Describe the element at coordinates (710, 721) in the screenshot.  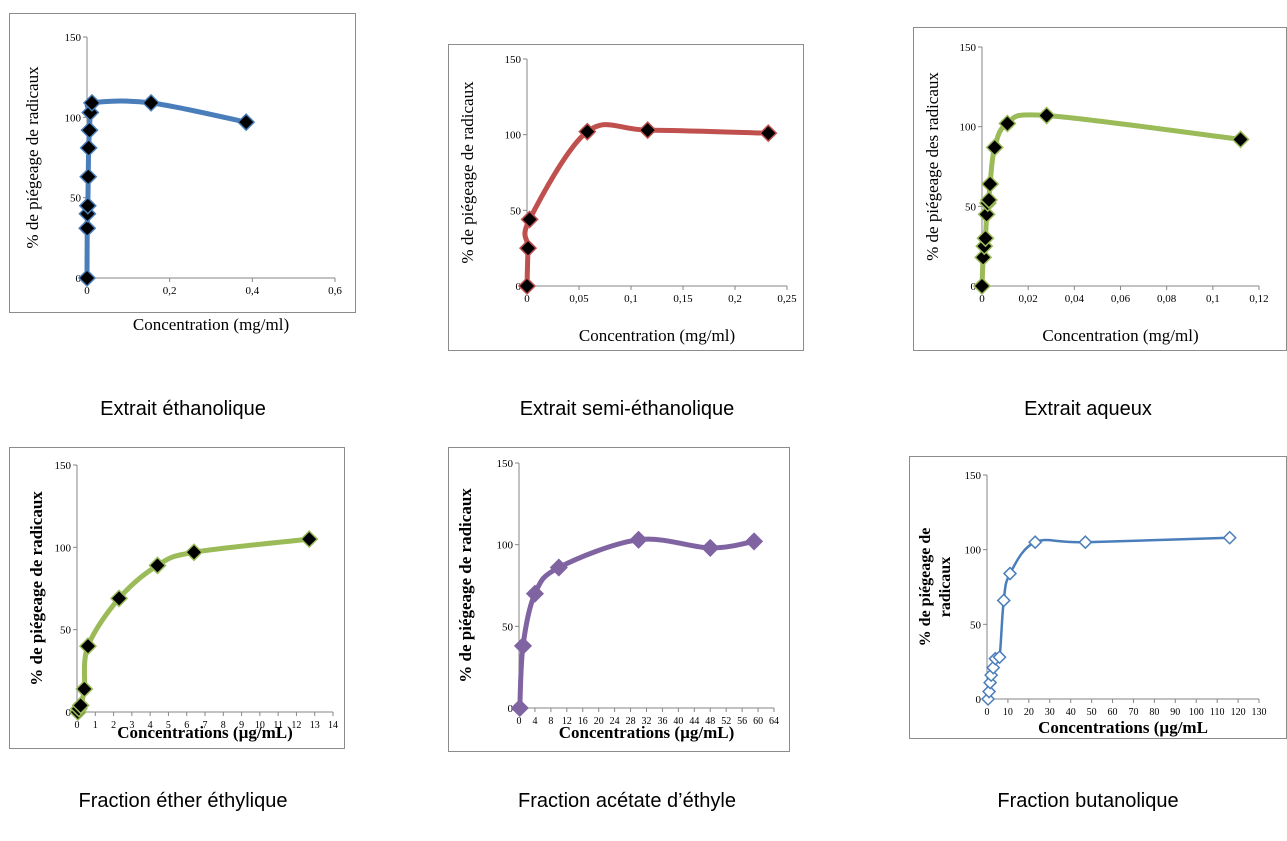
I see `x-tick-label: 48` at that location.